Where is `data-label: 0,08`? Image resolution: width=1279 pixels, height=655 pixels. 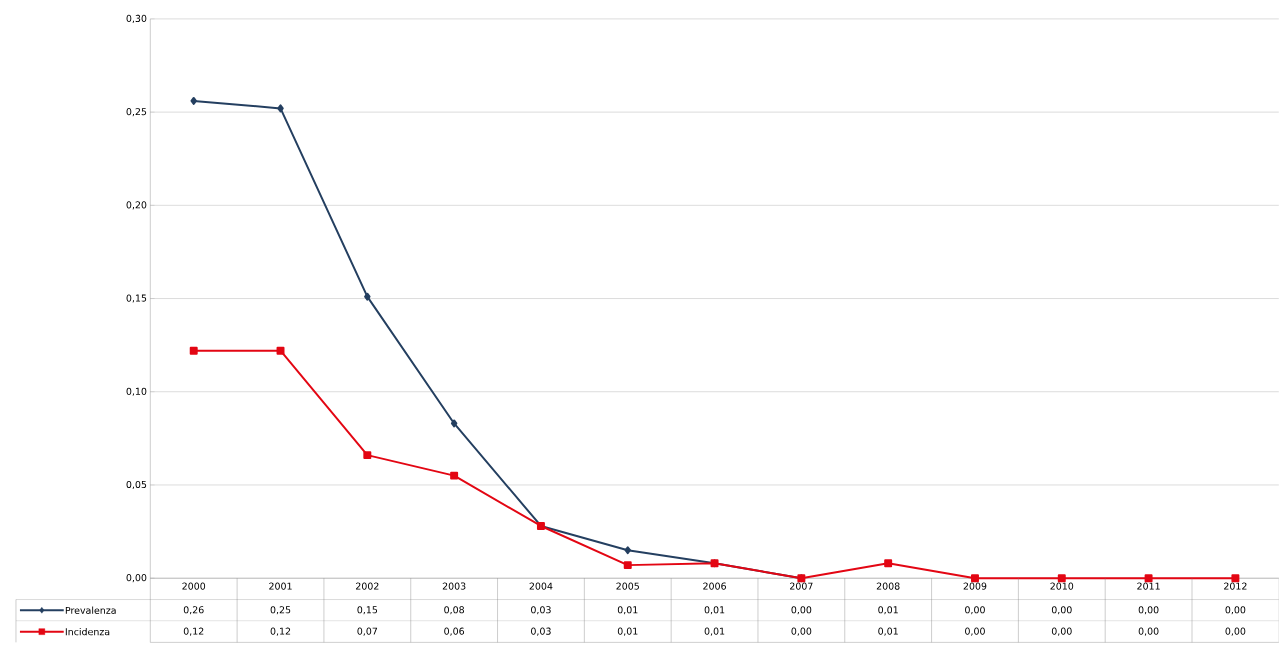 data-label: 0,08 is located at coordinates (454, 610).